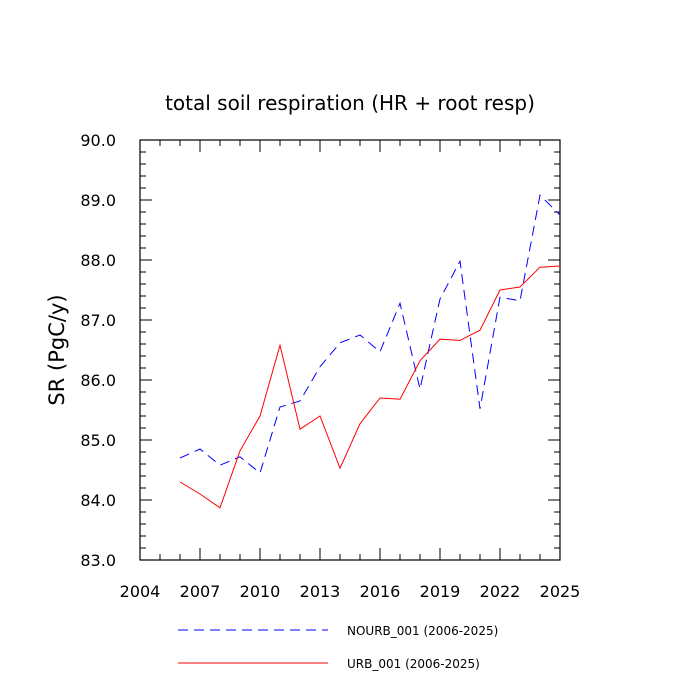 This screenshot has height=700, width=700. I want to click on legend-label-1: NOURB_001 (2006-2025), so click(422, 631).